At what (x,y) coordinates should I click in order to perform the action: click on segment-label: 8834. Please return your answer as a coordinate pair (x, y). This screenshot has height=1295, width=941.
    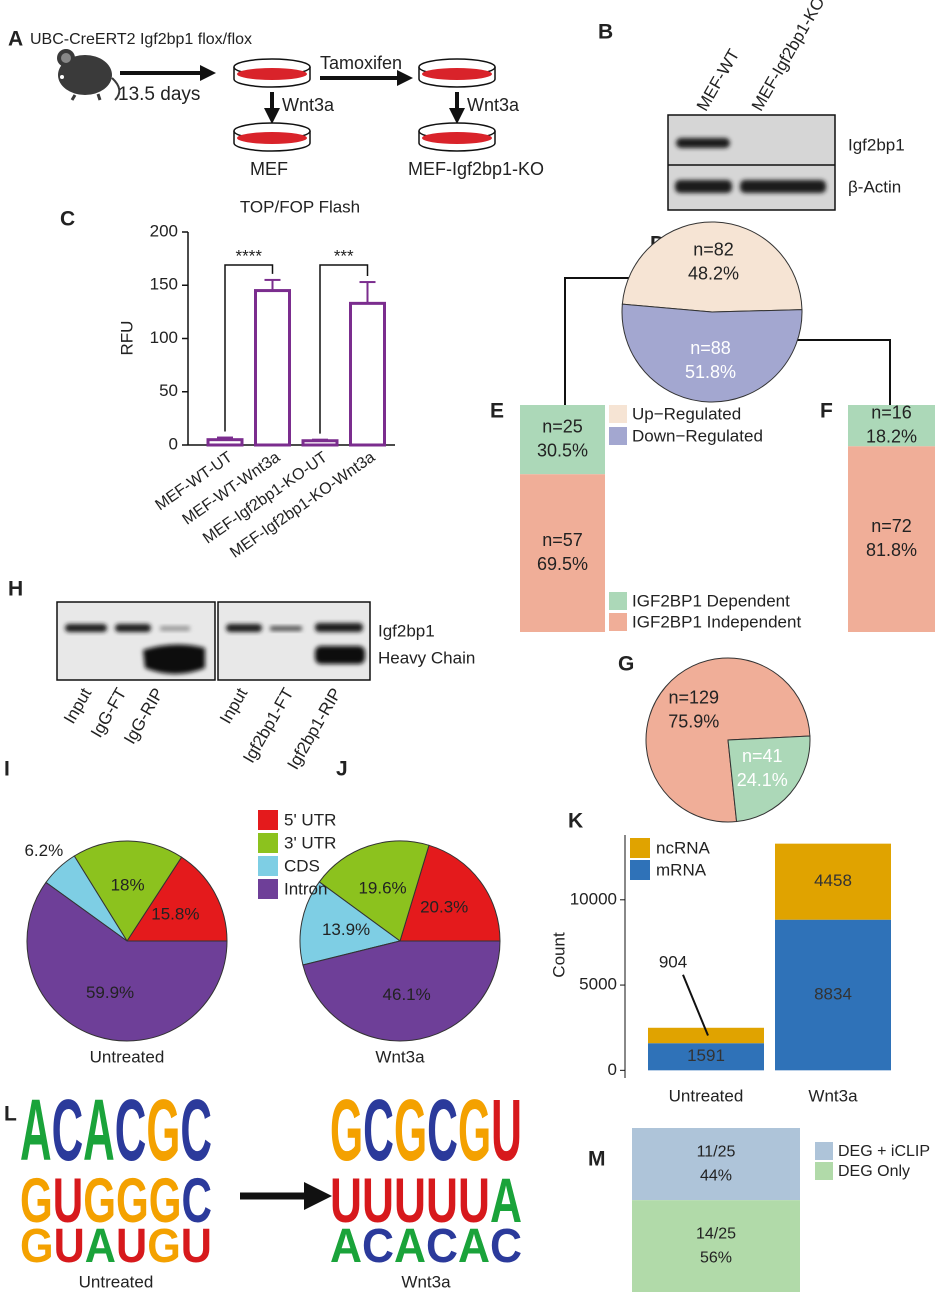
    Looking at the image, I should click on (833, 993).